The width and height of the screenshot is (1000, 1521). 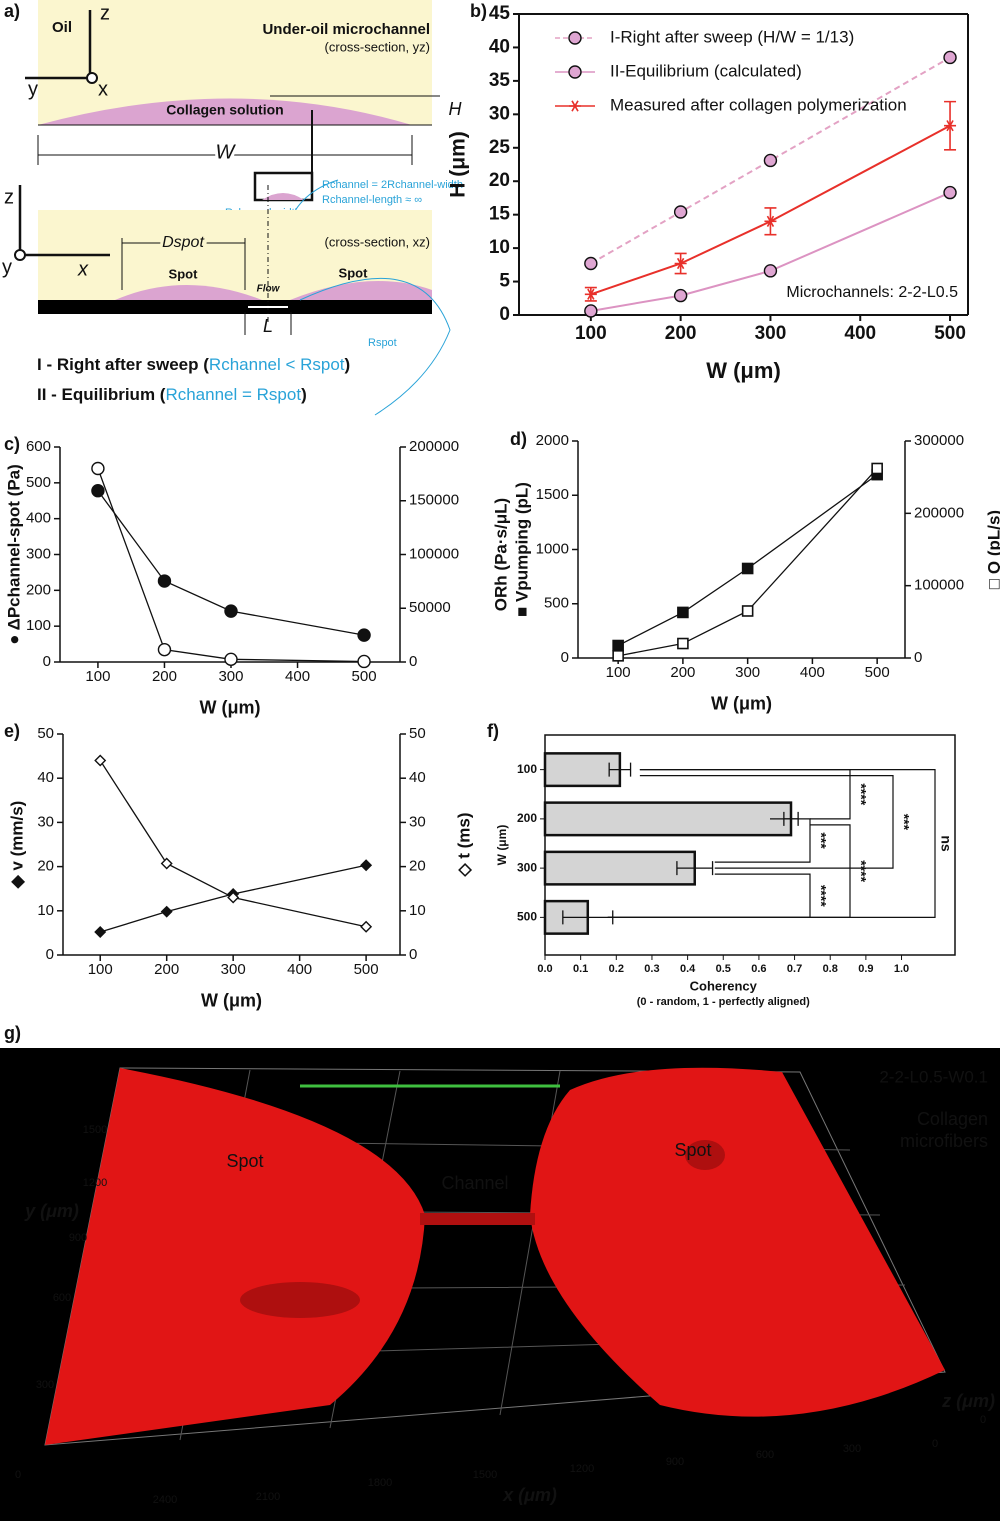 What do you see at coordinates (304, 394) in the screenshot?
I see `label: )` at bounding box center [304, 394].